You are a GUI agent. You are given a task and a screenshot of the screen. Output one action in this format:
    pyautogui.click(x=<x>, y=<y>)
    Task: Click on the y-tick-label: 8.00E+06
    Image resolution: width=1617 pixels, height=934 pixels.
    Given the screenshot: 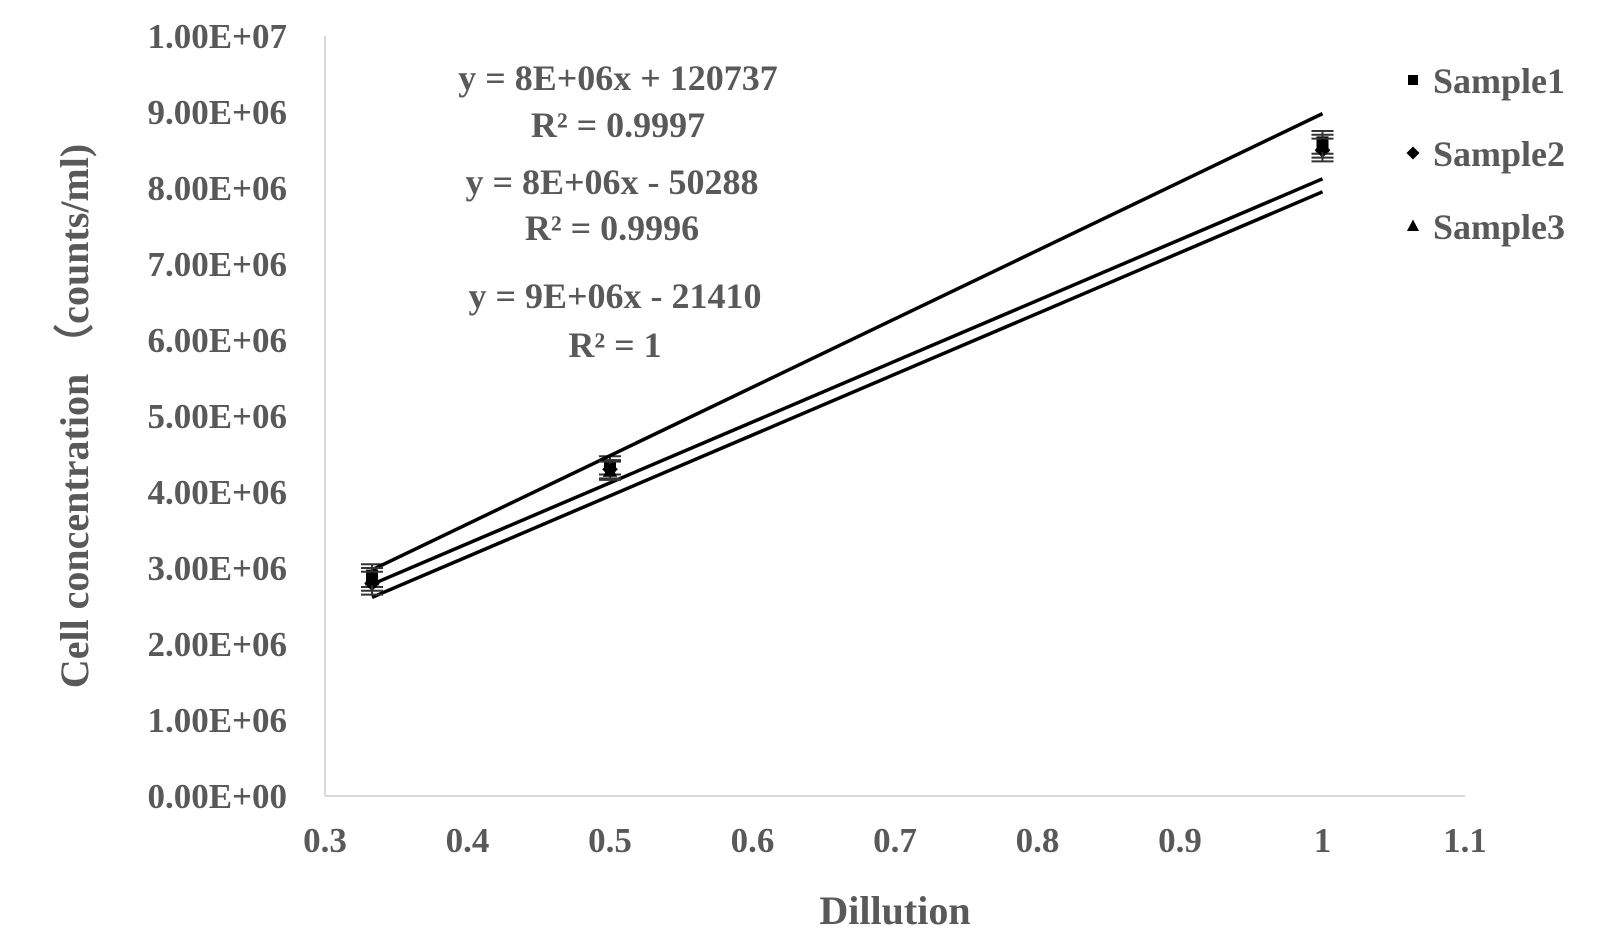 What is the action you would take?
    pyautogui.click(x=217, y=188)
    